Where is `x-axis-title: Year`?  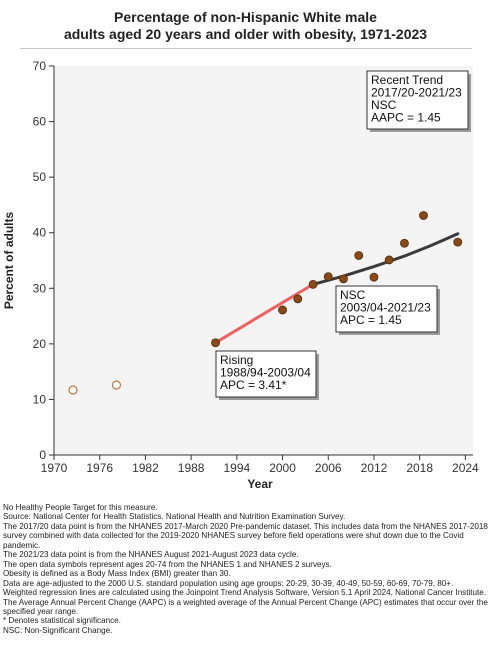
x-axis-title: Year is located at coordinates (260, 484).